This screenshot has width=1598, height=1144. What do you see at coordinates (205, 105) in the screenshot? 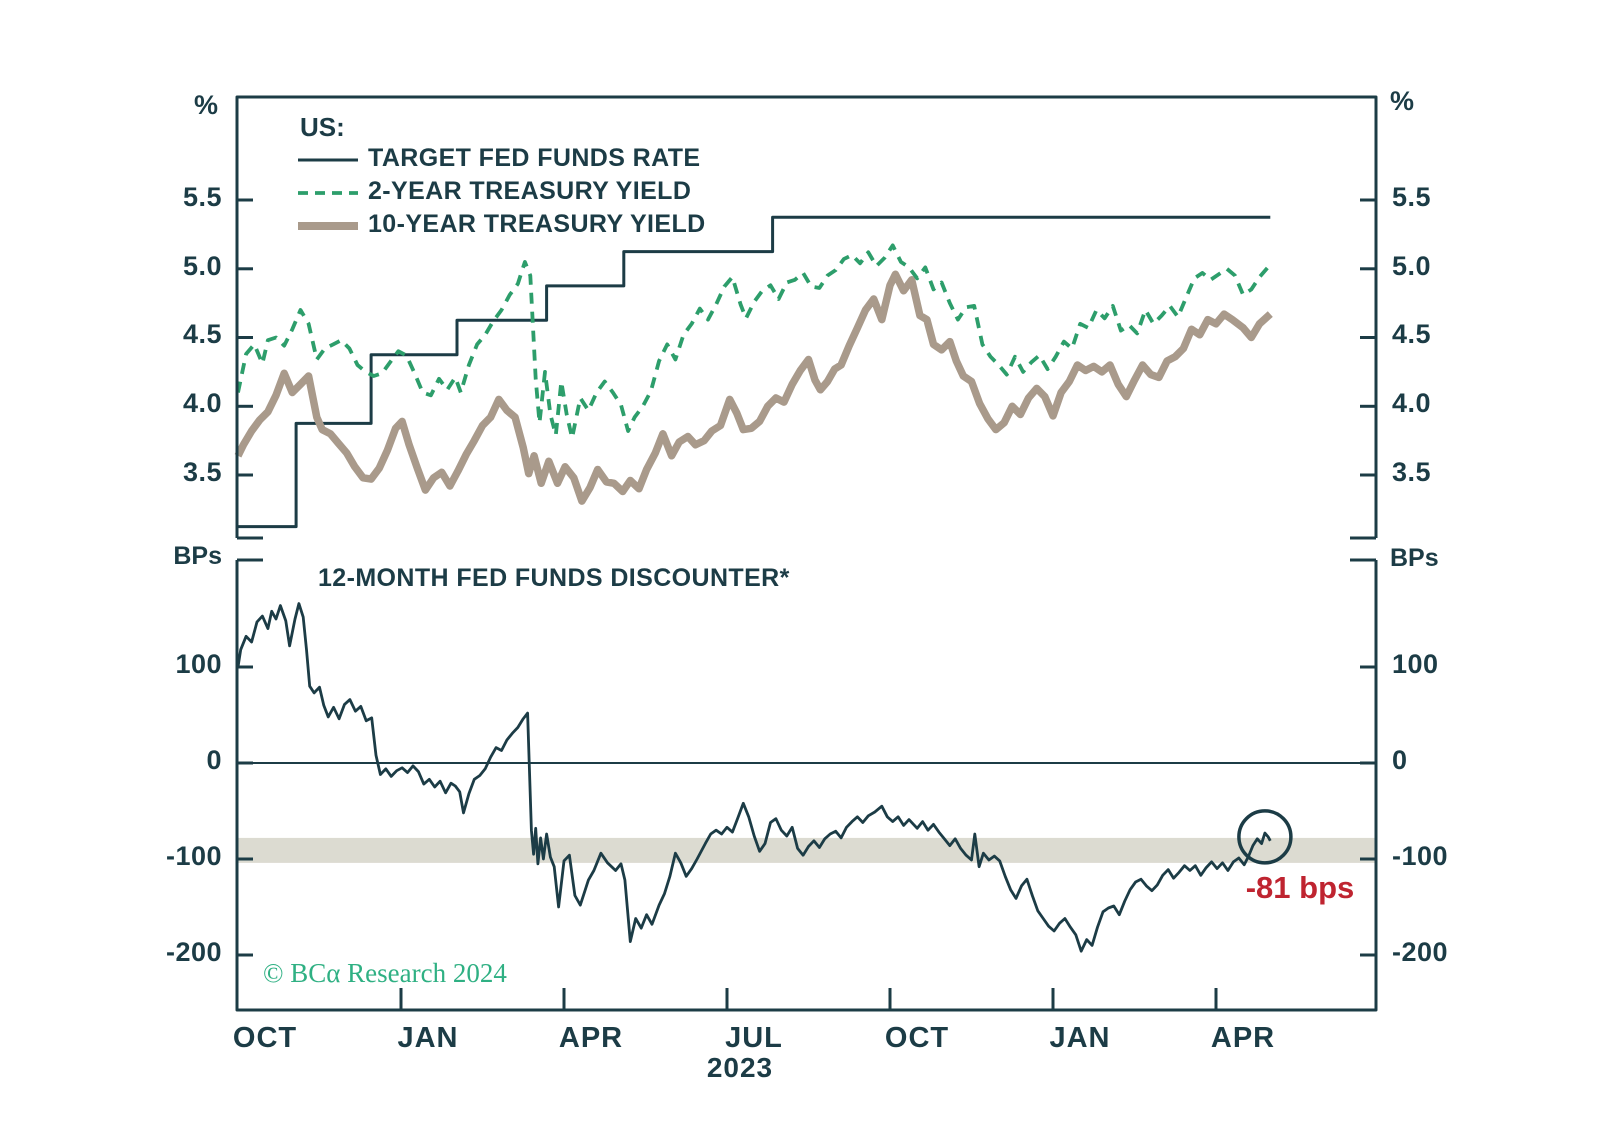
I see `top-left-axis-unit: %` at bounding box center [205, 105].